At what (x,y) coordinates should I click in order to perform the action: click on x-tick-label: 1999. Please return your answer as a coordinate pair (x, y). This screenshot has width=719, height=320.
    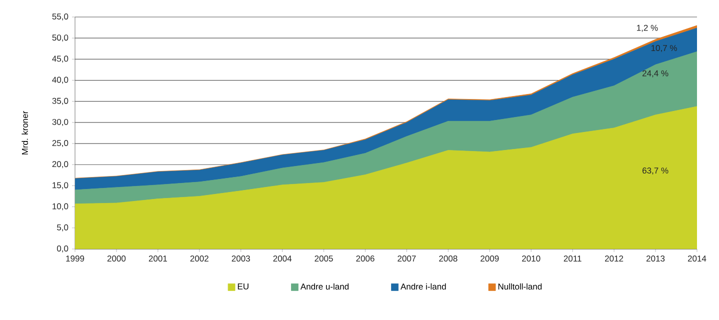
    Looking at the image, I should click on (75, 259).